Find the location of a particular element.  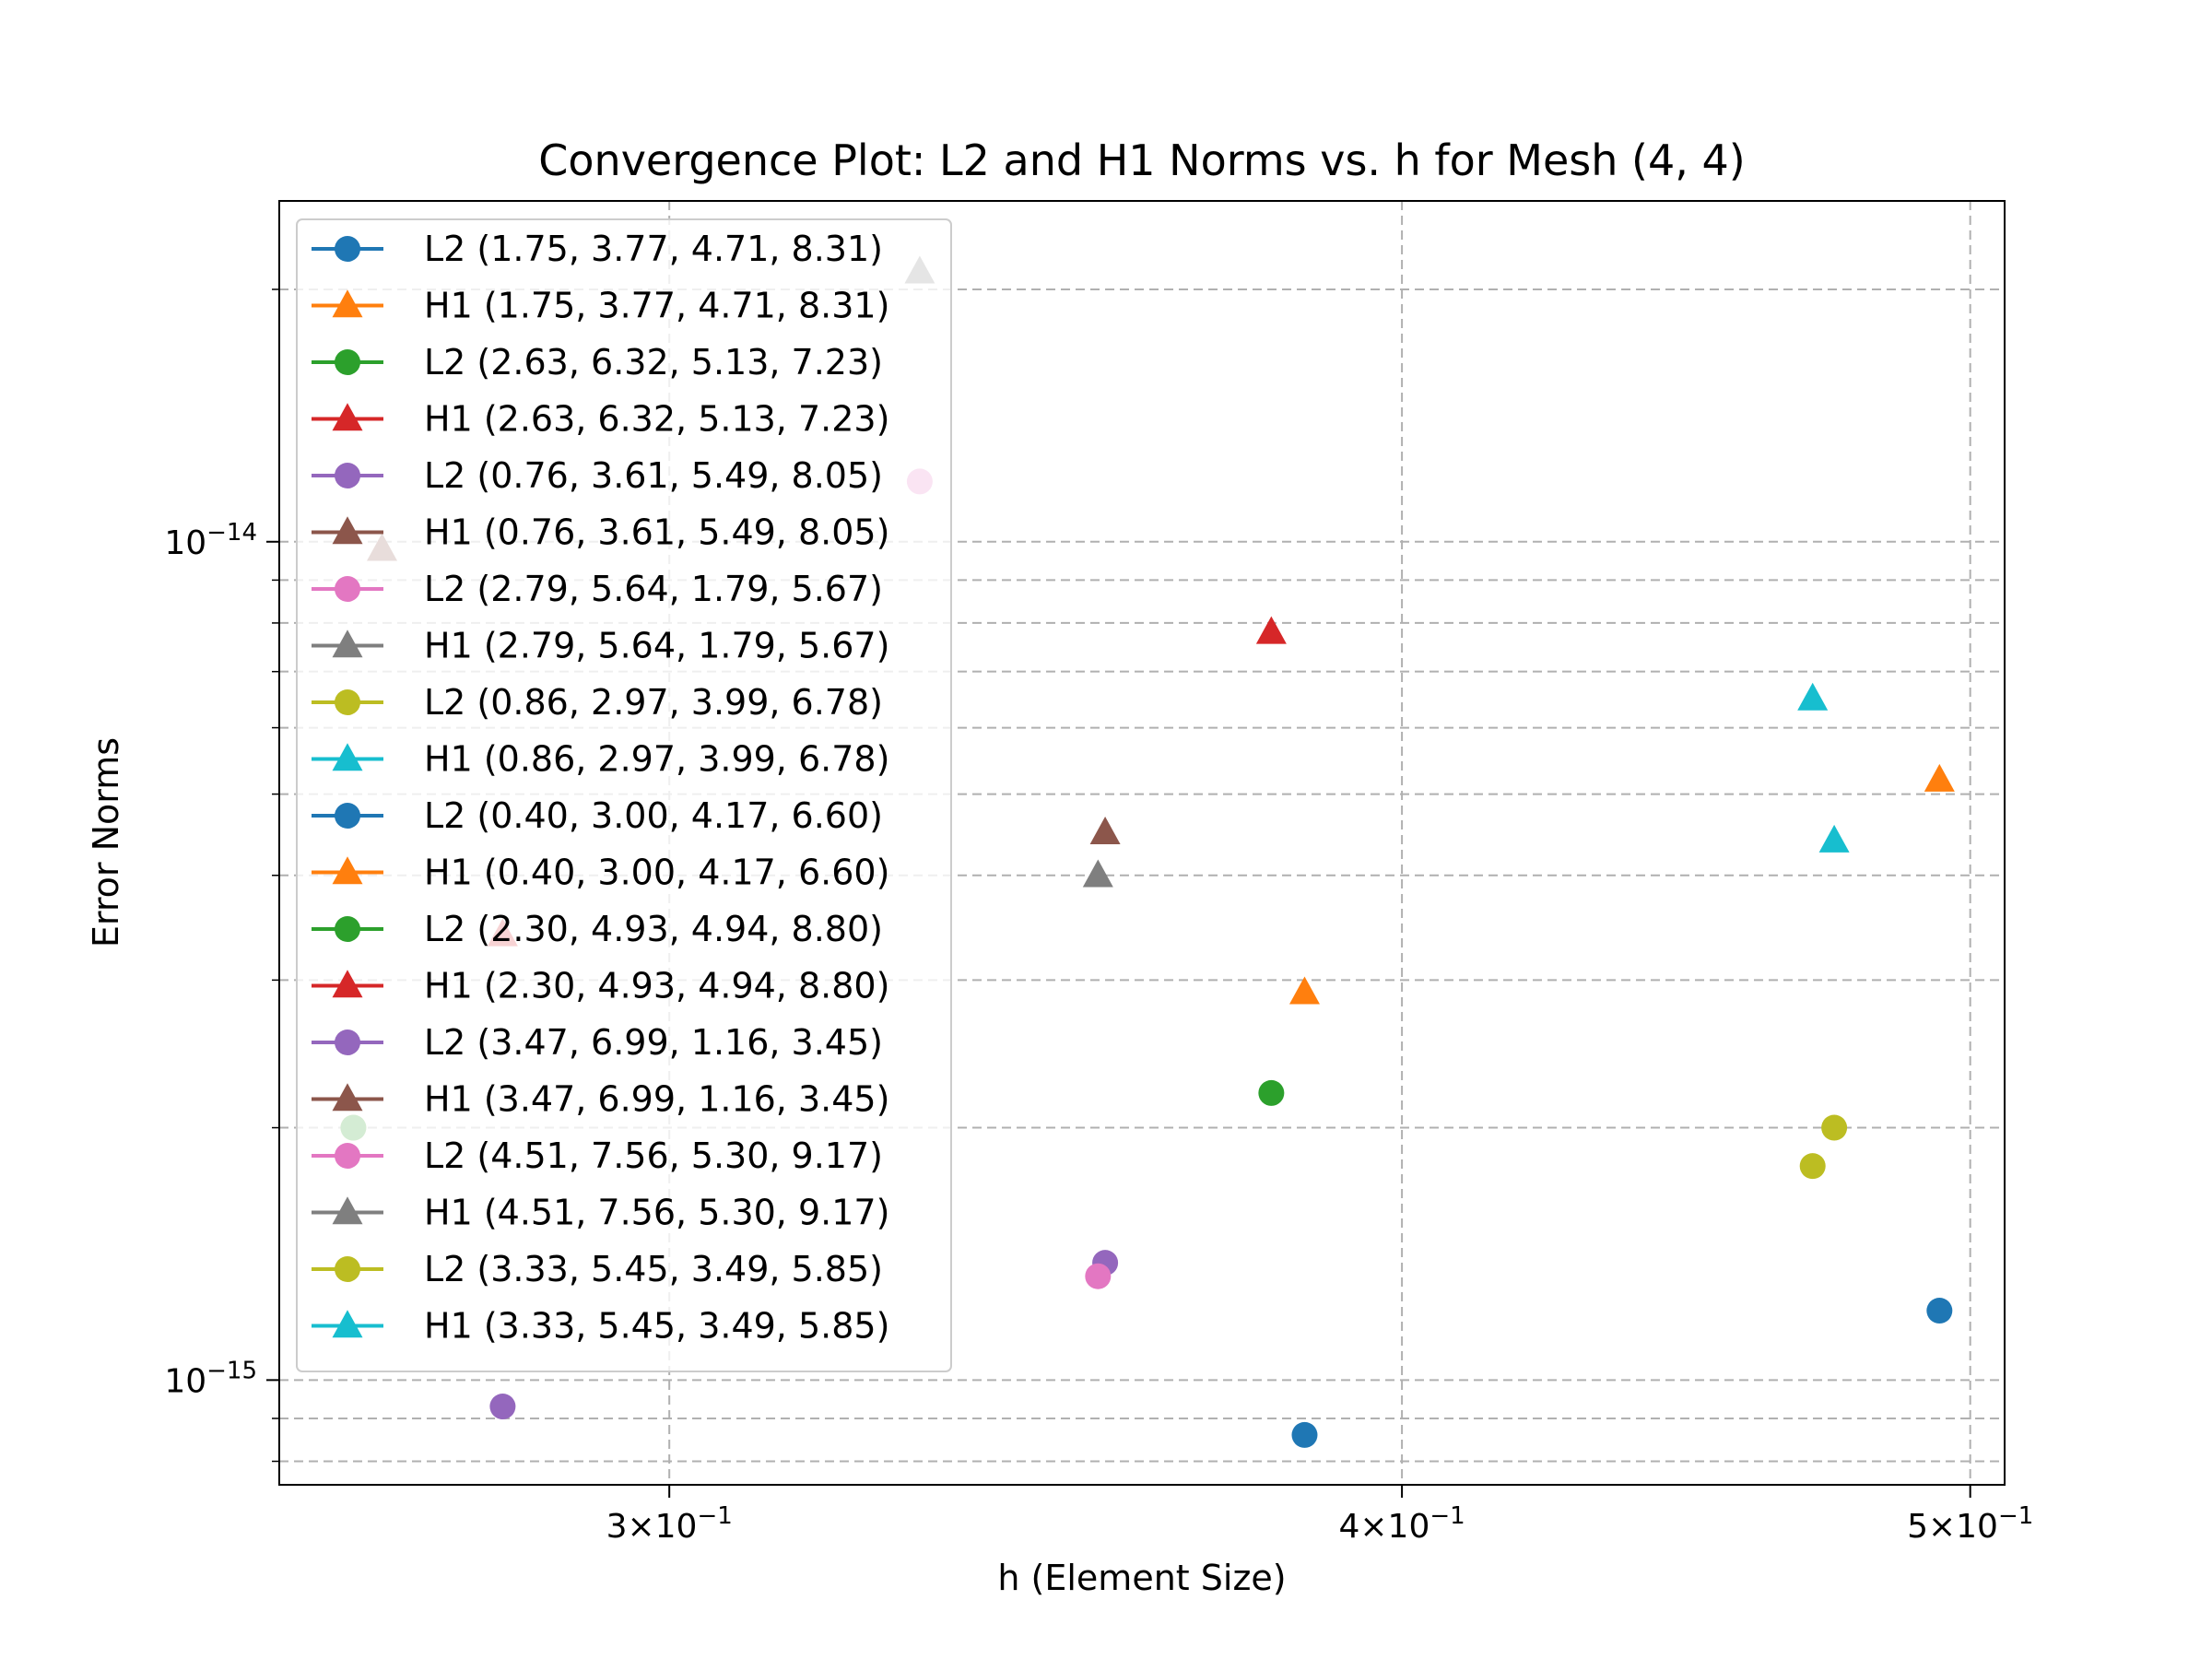

legend-label: H1 (4.51, 7.56, 5.30, 9.17) is located at coordinates (656, 1213).